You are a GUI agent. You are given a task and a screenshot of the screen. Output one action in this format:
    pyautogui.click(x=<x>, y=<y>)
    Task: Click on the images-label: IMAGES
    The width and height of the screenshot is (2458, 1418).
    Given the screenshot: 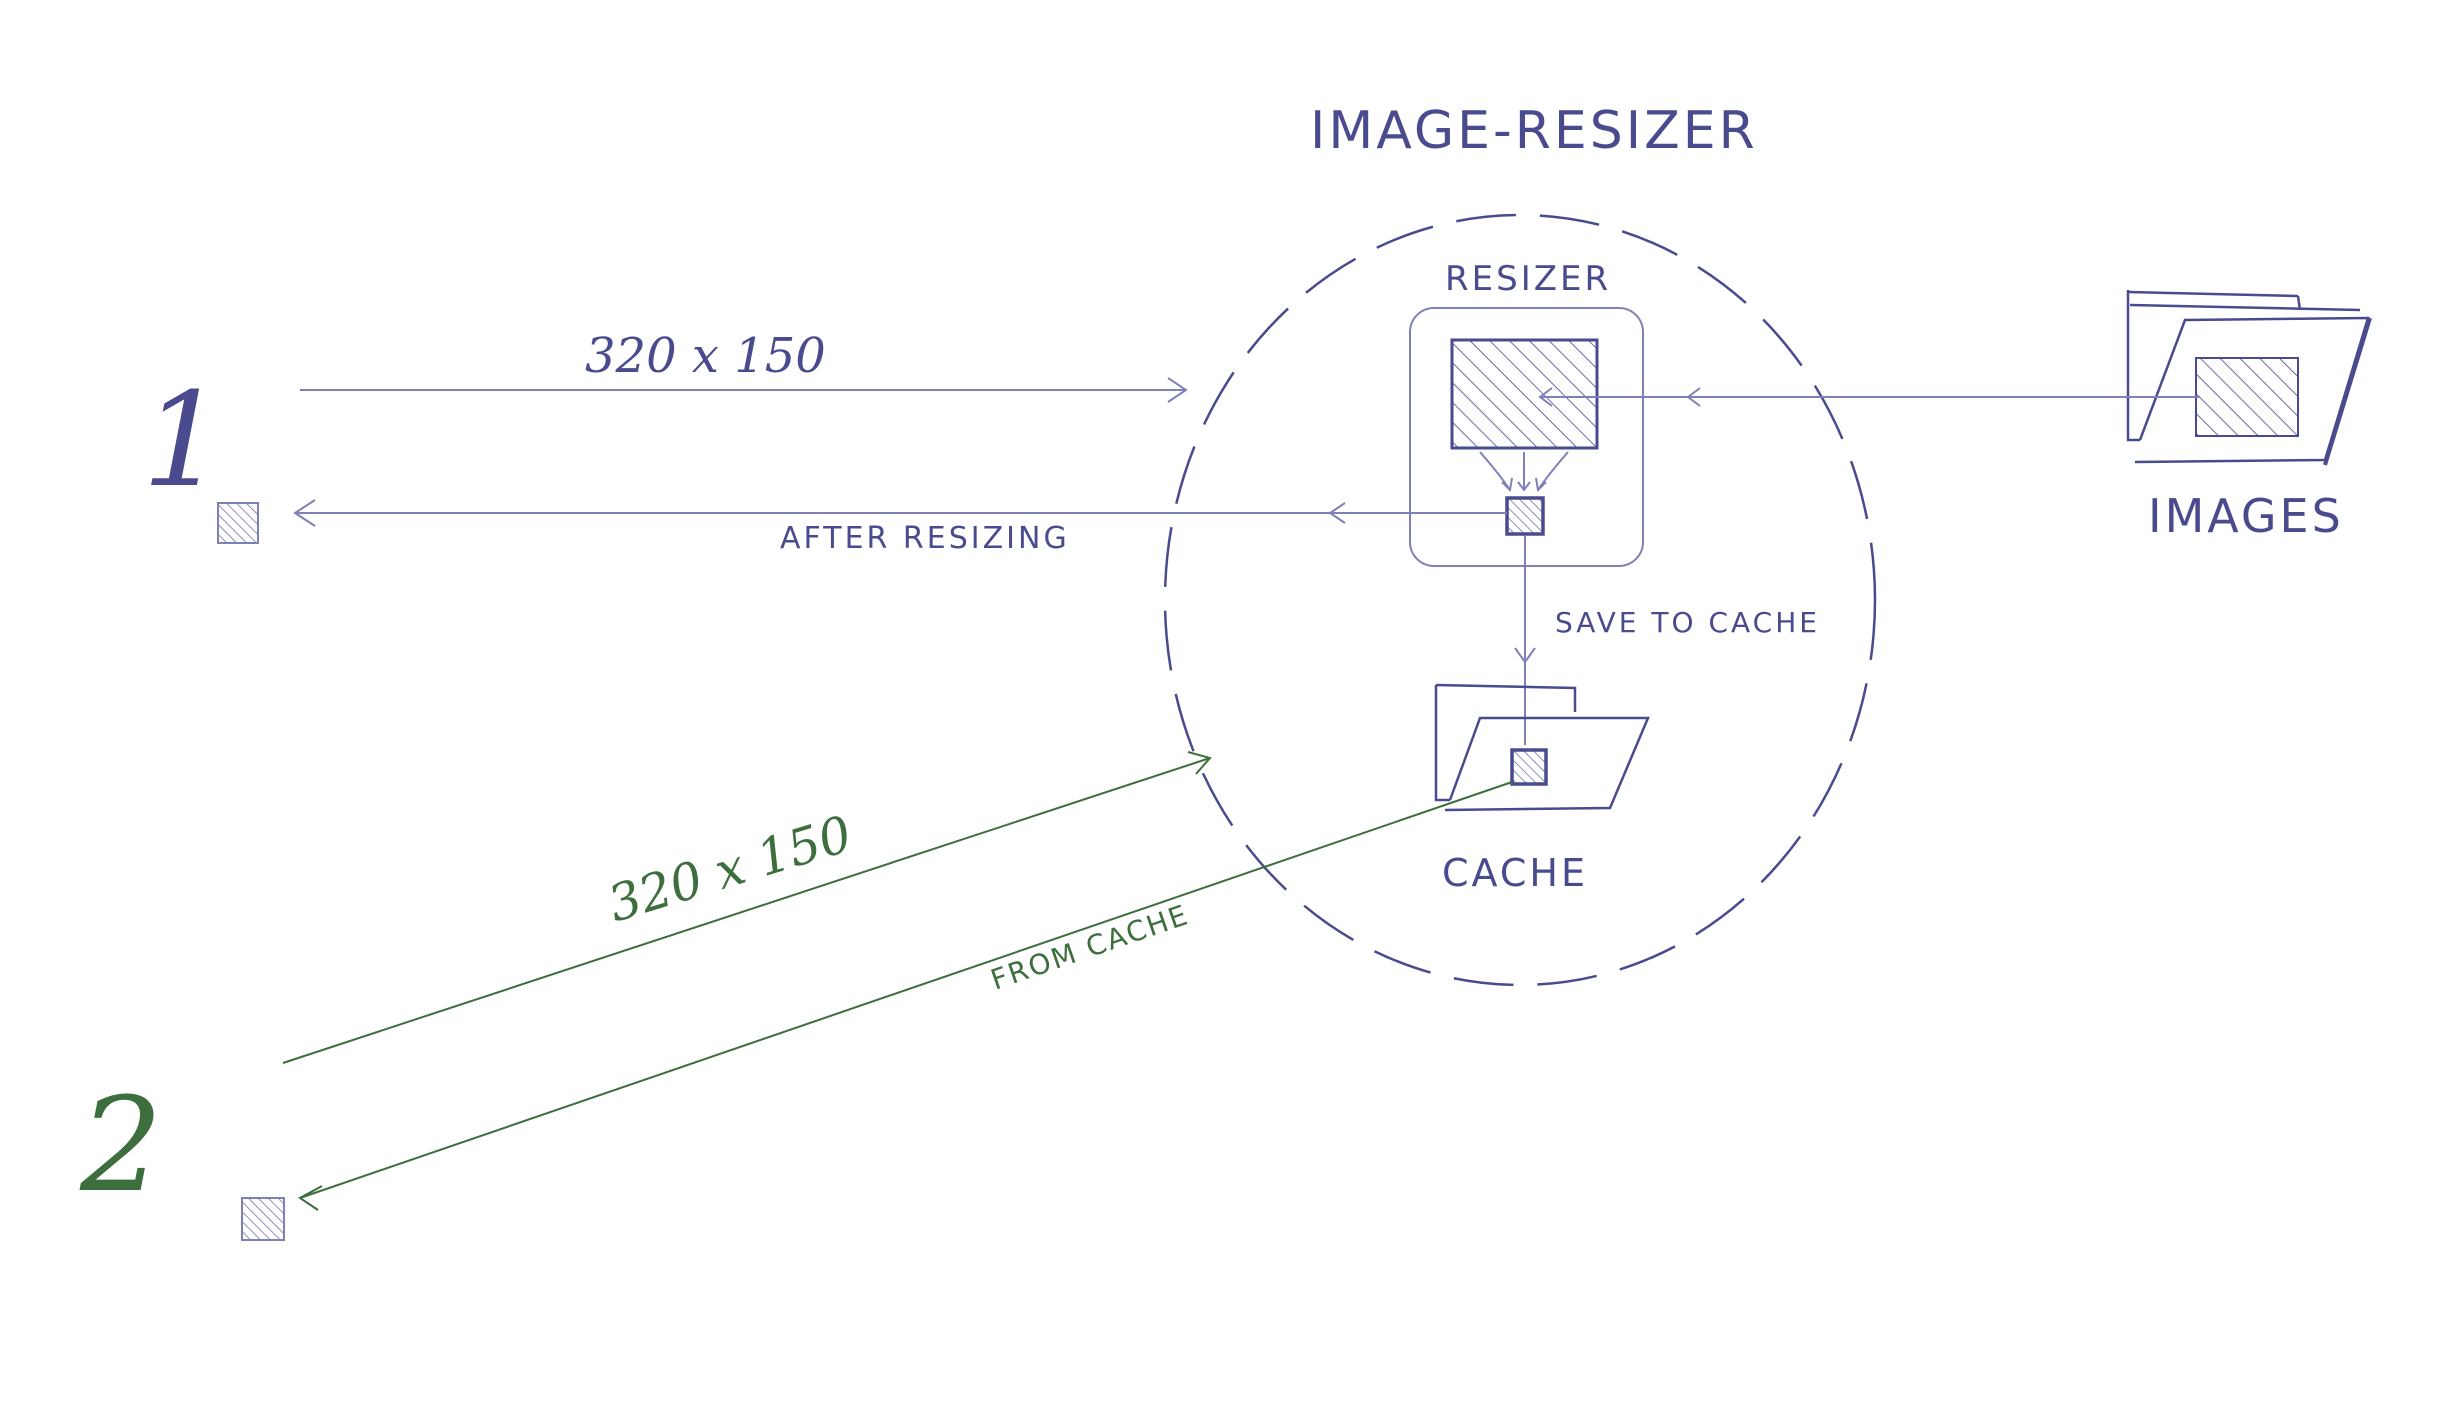 What is the action you would take?
    pyautogui.click(x=2246, y=516)
    